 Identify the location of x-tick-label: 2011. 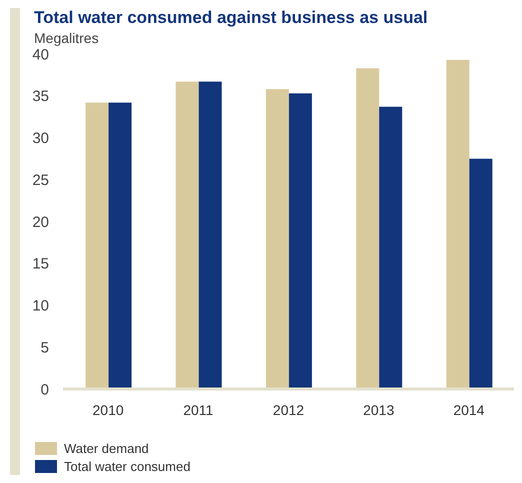
(198, 410).